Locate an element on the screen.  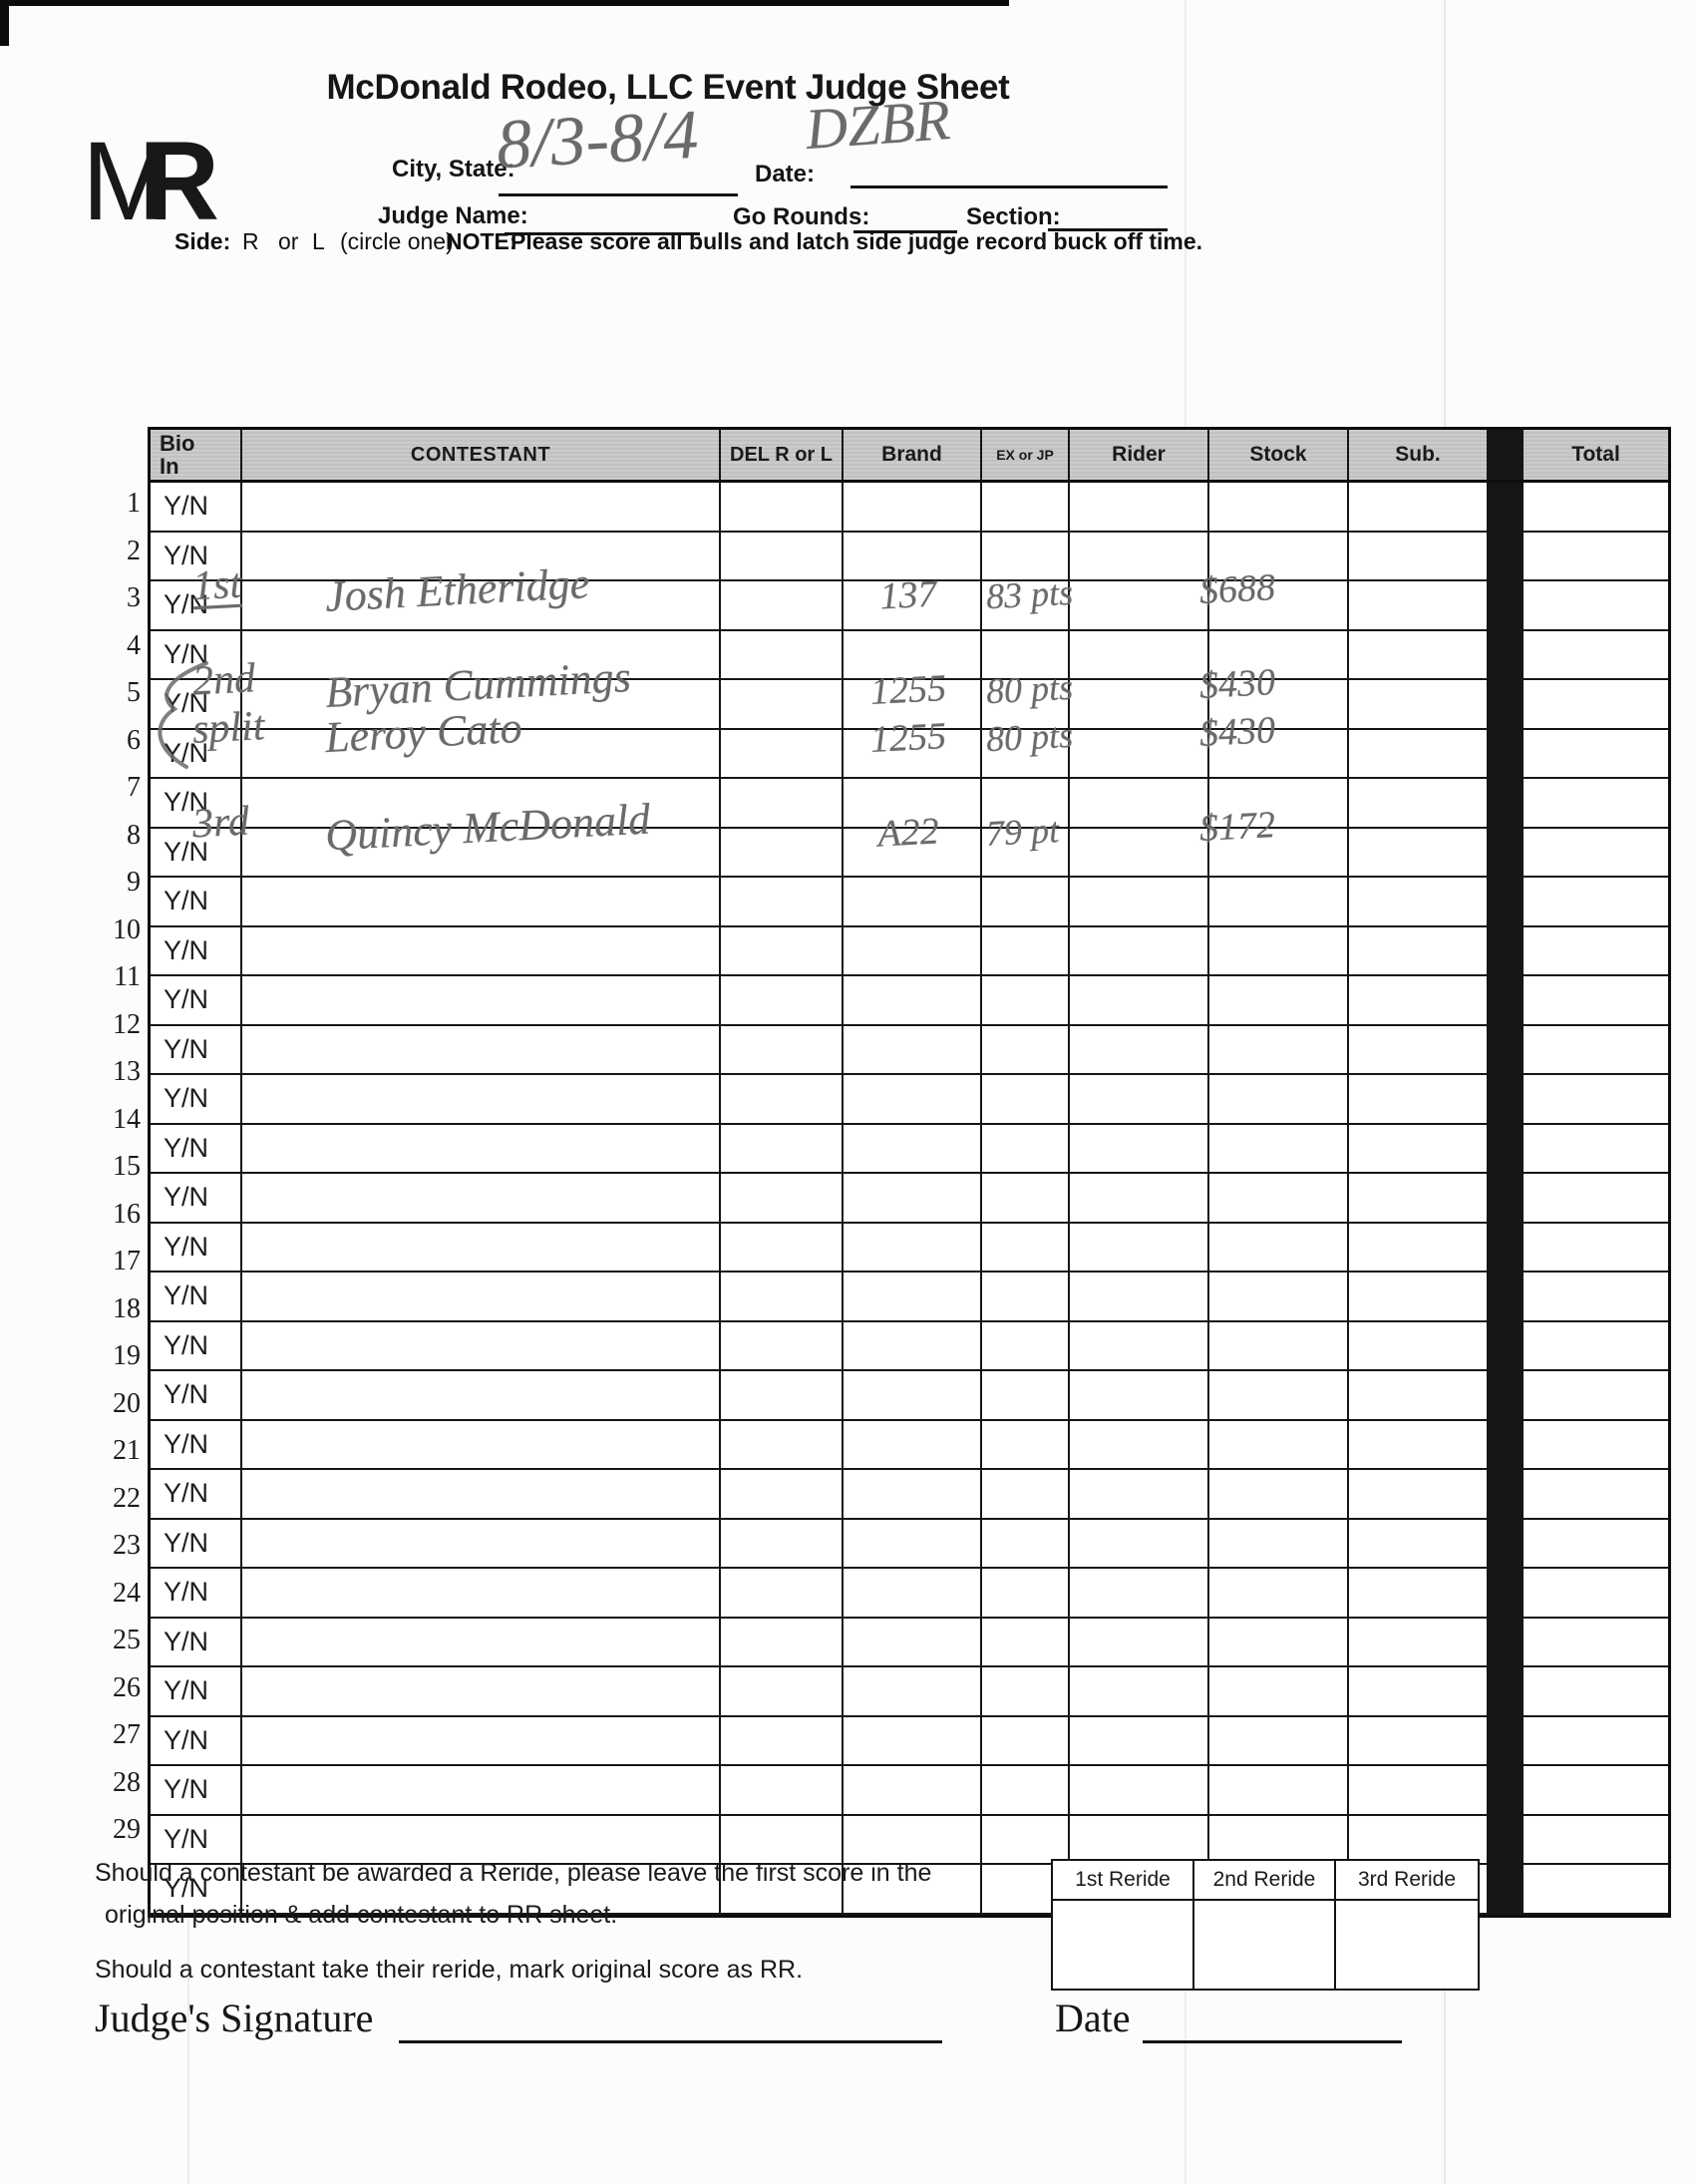
row-25-cell-sub is located at coordinates (1419, 1691).